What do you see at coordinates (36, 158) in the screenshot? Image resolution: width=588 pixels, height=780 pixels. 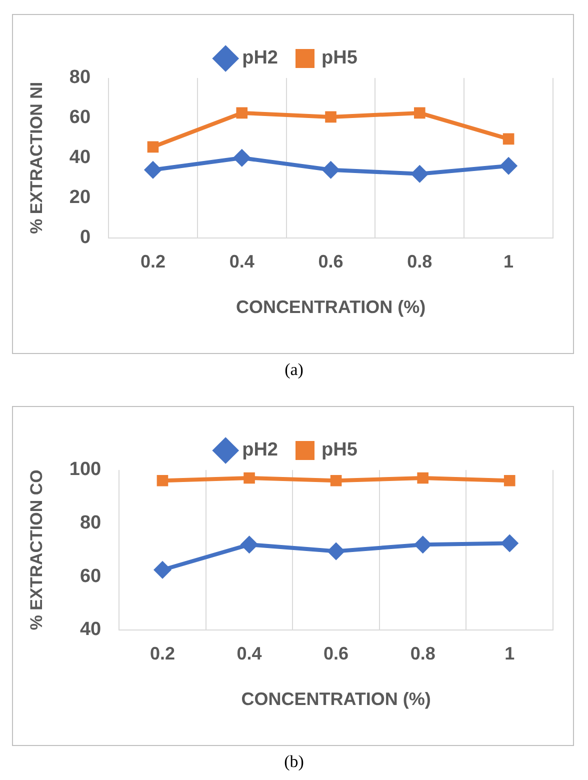 I see `y-axis-title: % EXTRACTION NI` at bounding box center [36, 158].